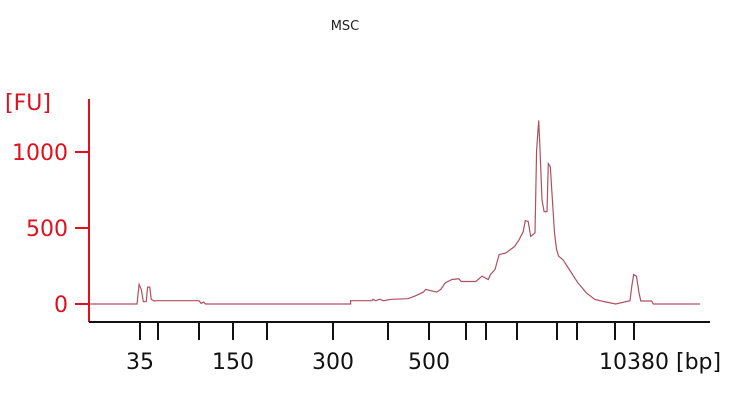 This screenshot has height=404, width=742. I want to click on y-tick-label: 500, so click(47, 229).